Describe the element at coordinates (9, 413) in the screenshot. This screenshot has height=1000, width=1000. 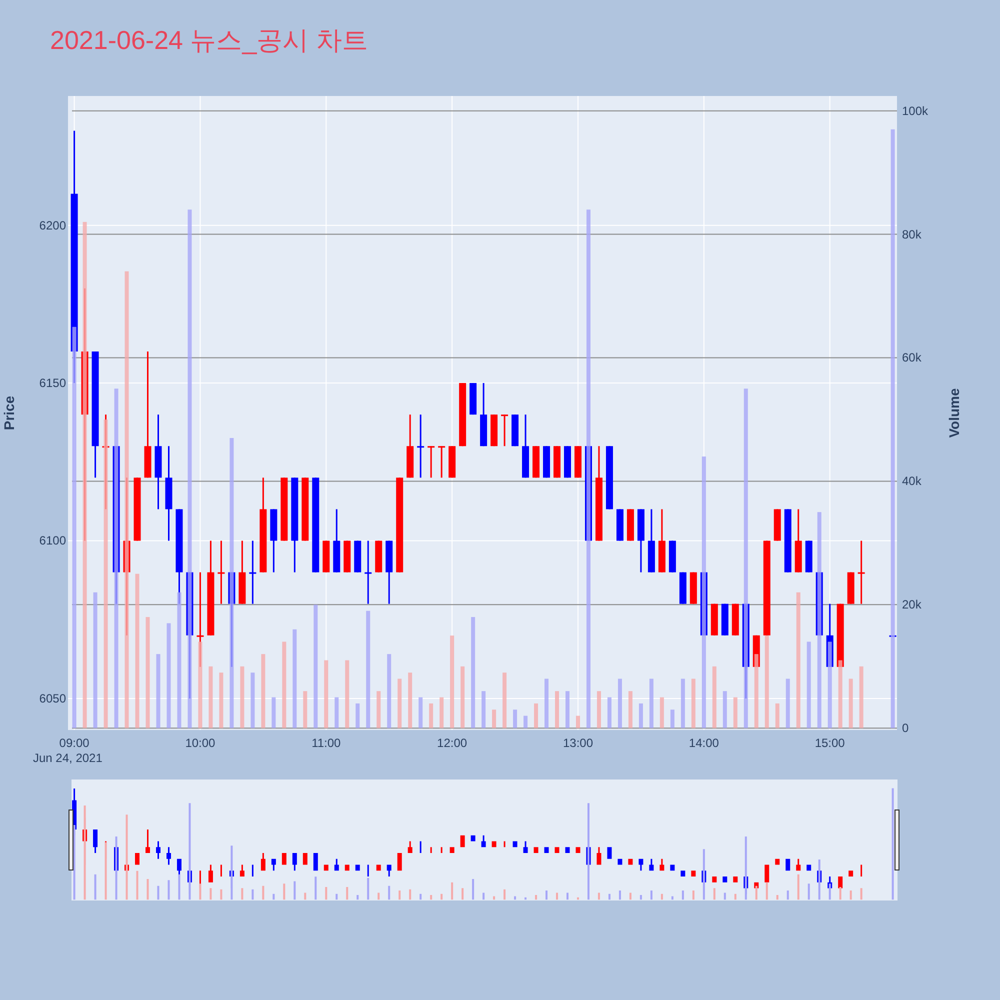
I see `y-axis-title: Price` at that location.